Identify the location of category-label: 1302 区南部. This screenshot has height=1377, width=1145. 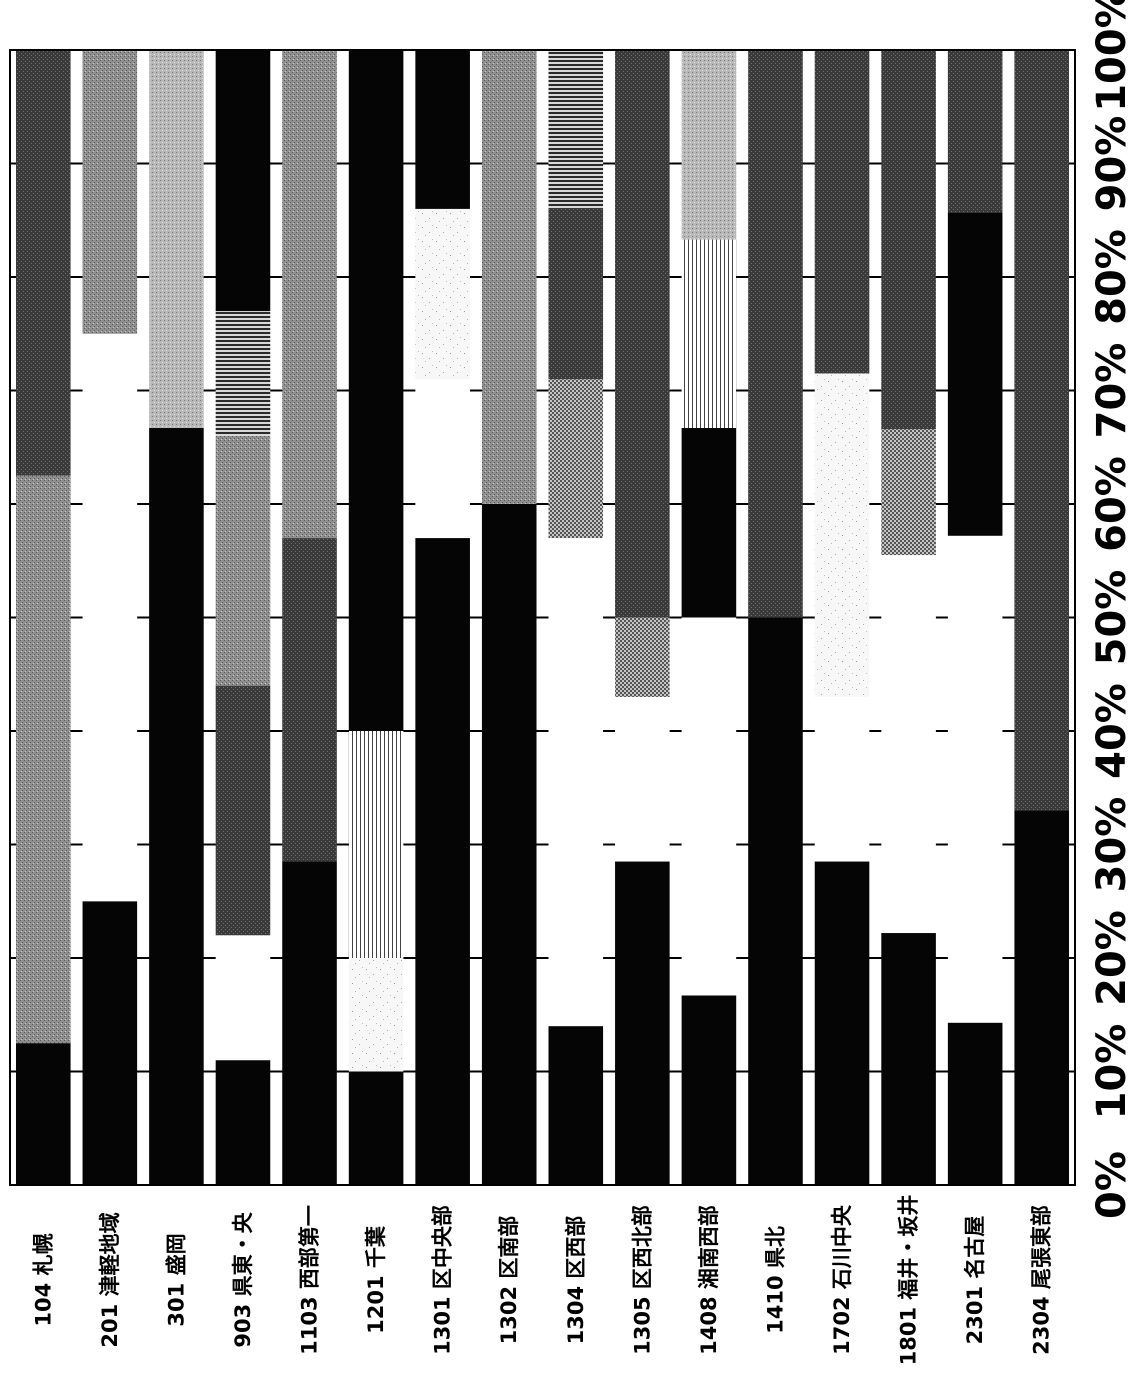
(509, 1280).